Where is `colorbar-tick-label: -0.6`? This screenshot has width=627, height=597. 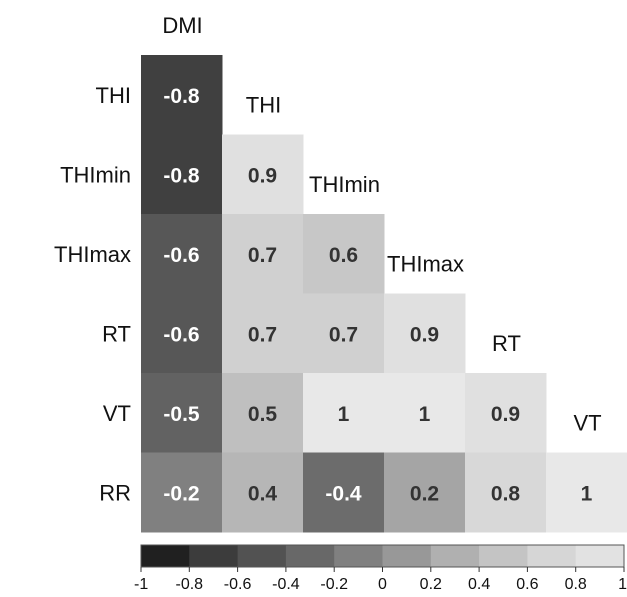
colorbar-tick-label: -0.6 is located at coordinates (238, 584).